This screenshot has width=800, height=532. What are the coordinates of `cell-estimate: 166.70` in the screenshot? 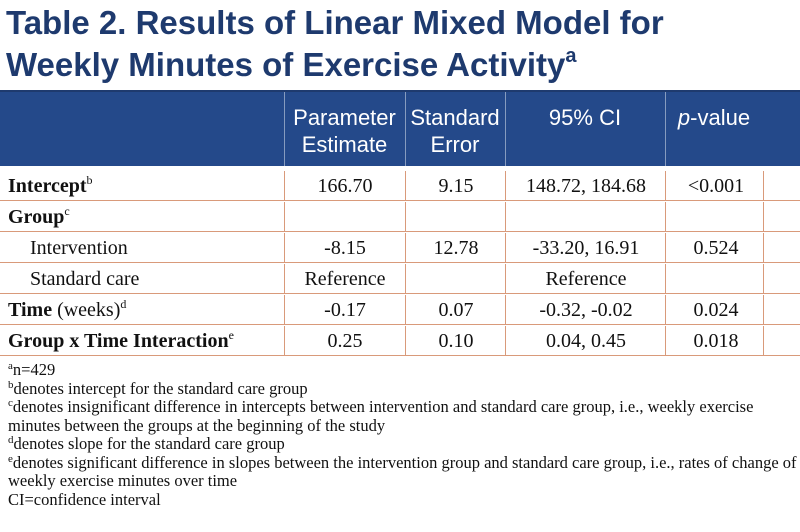 It's located at (345, 186).